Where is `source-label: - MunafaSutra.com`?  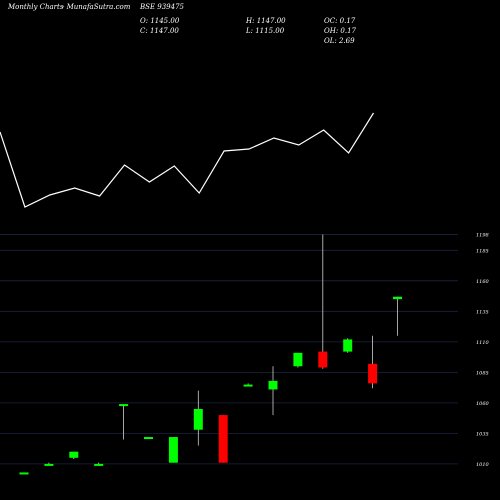
source-label: - MunafaSutra.com is located at coordinates (96, 7).